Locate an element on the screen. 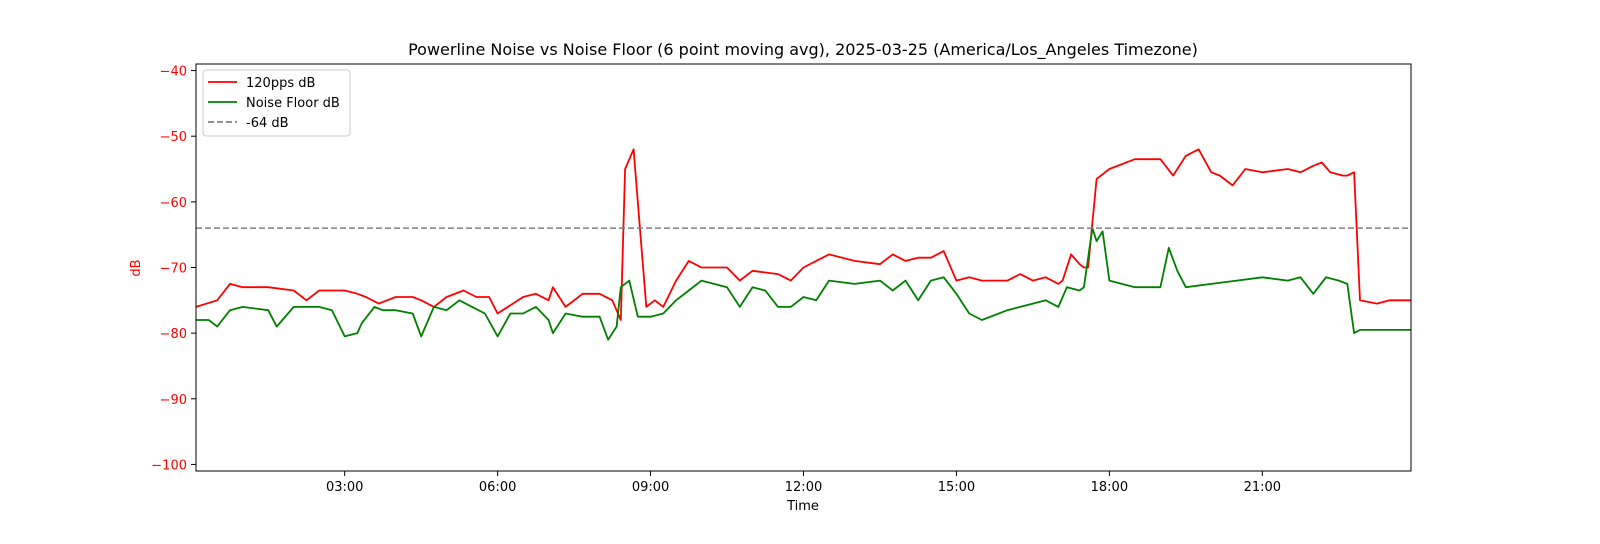  x-tick-label: 09:00 is located at coordinates (650, 487).